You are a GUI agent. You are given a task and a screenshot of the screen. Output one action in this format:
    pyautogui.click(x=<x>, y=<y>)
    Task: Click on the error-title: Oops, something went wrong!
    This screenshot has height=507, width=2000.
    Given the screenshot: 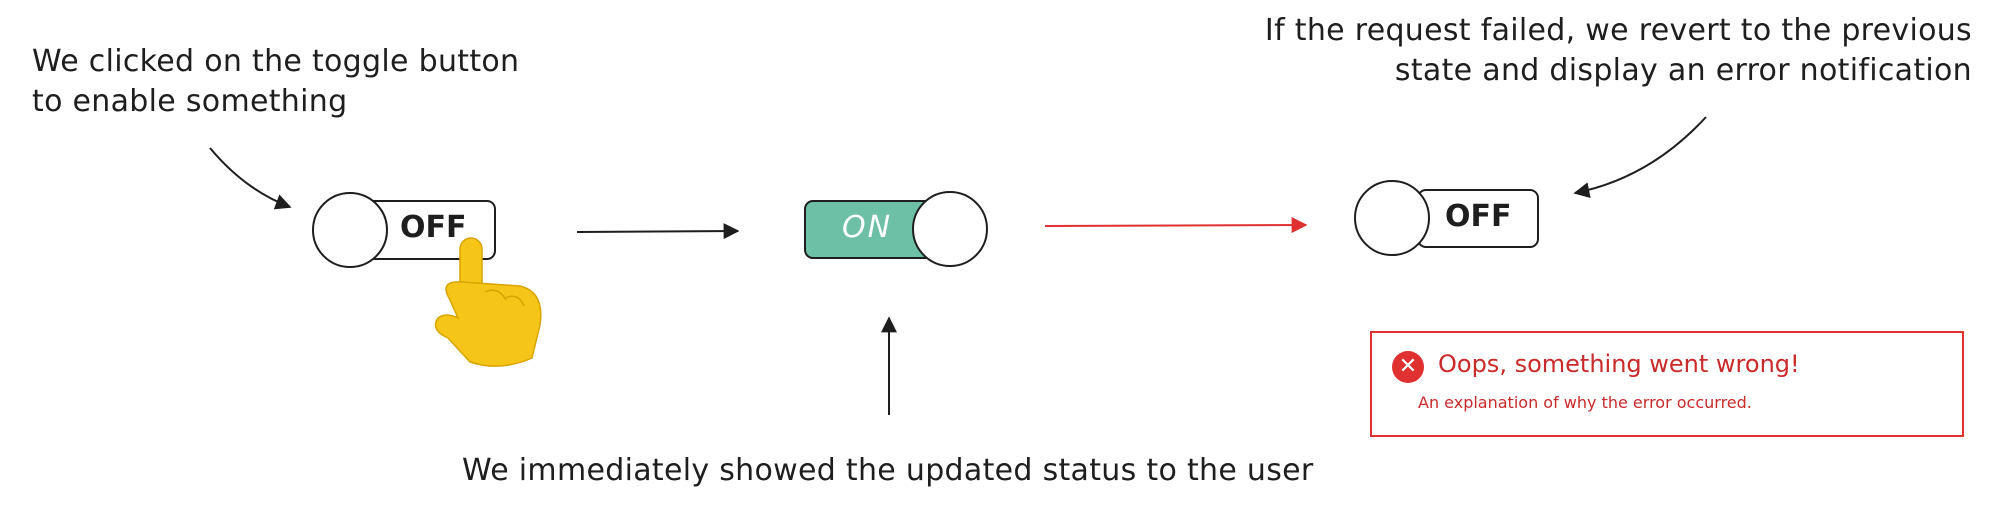 What is the action you would take?
    pyautogui.click(x=1619, y=364)
    